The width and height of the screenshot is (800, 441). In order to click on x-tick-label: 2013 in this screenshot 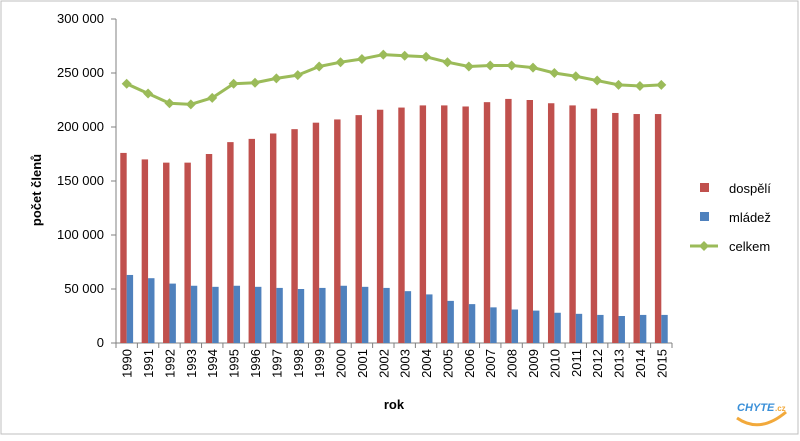, I will do `click(619, 363)`.